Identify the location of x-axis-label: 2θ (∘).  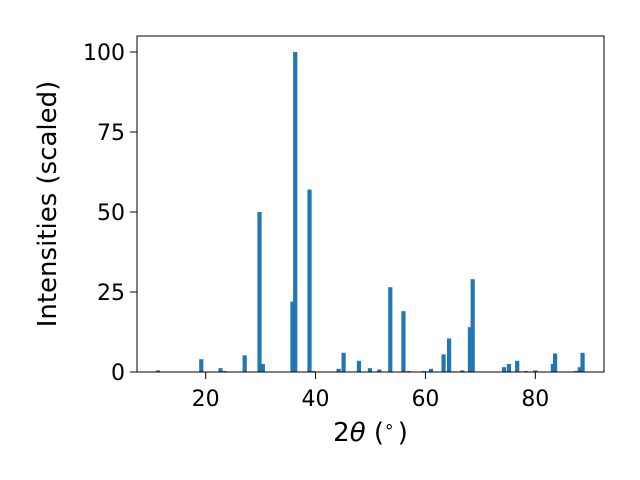
(370, 432).